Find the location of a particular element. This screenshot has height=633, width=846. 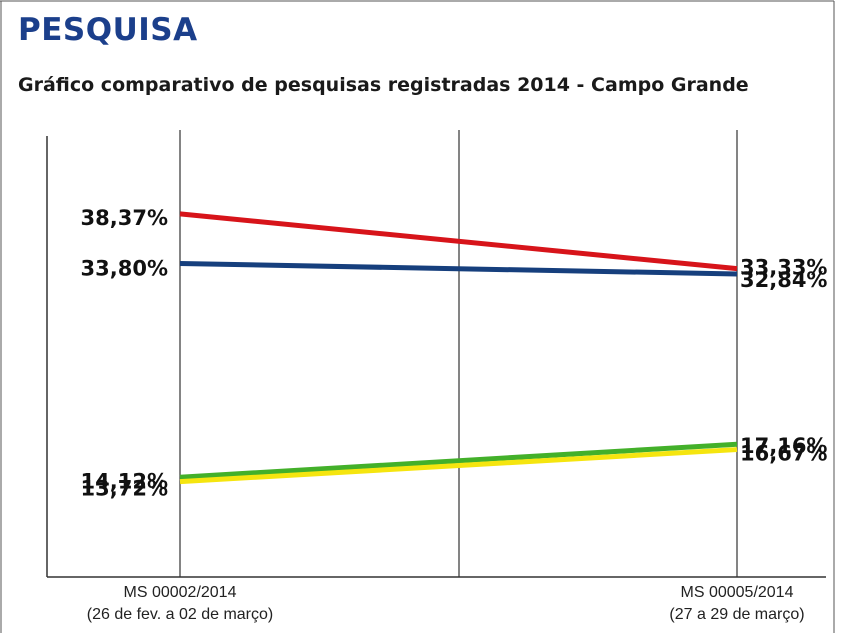

data-label: 16,67% is located at coordinates (783, 454).